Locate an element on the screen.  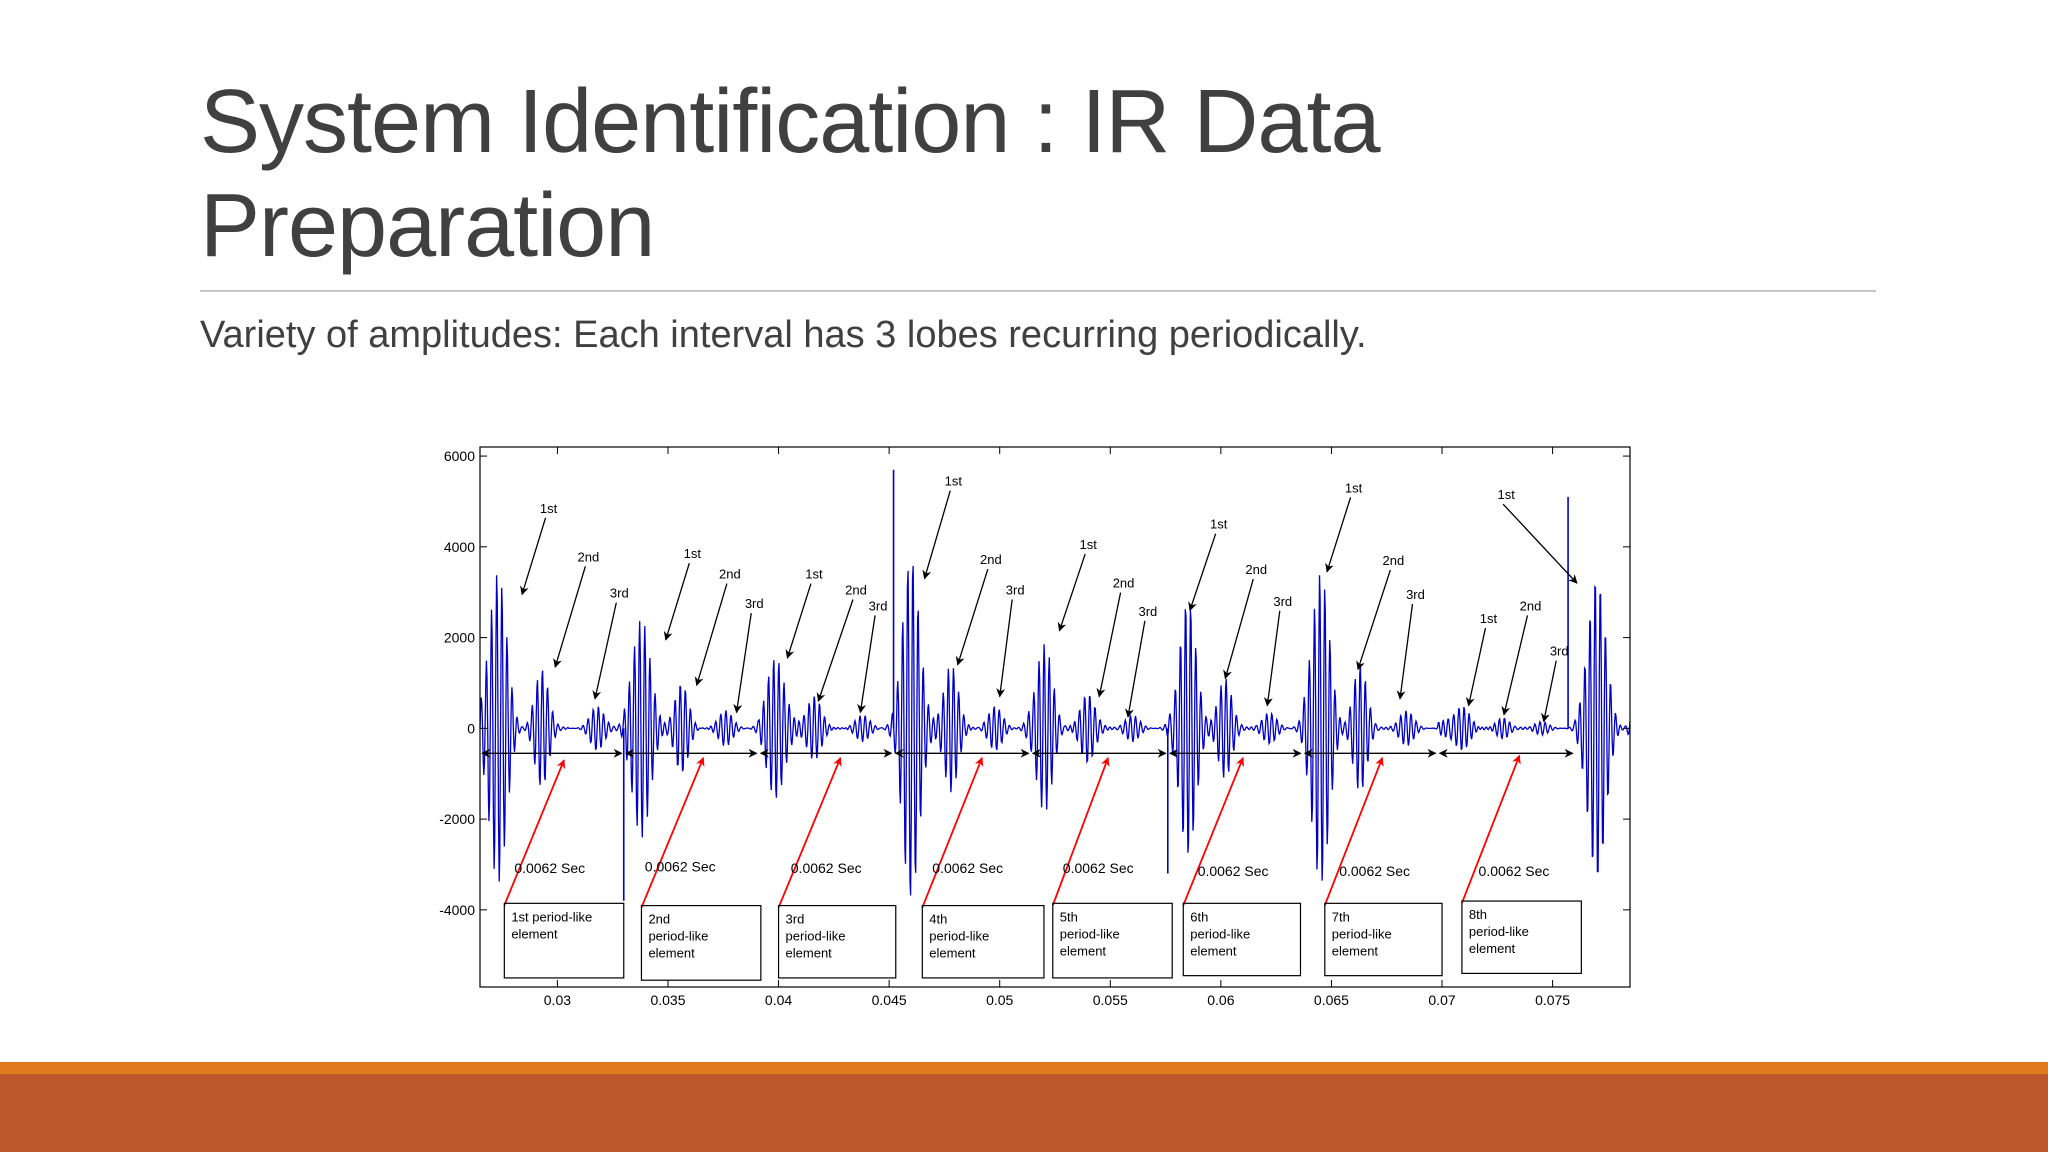
element-label: 3rd period-like element is located at coordinates (816, 936).